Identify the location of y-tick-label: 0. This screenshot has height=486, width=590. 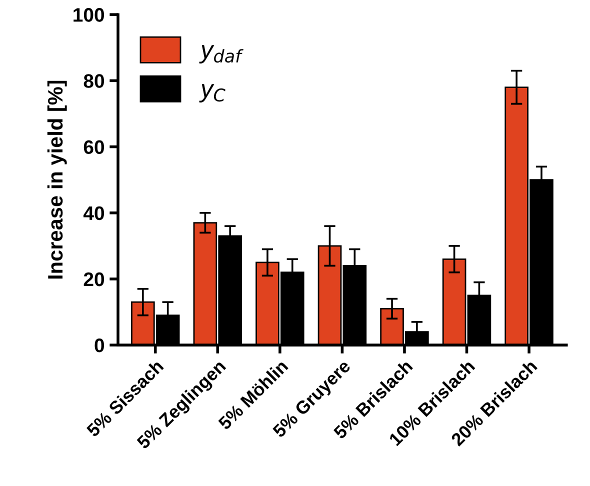
(99, 345).